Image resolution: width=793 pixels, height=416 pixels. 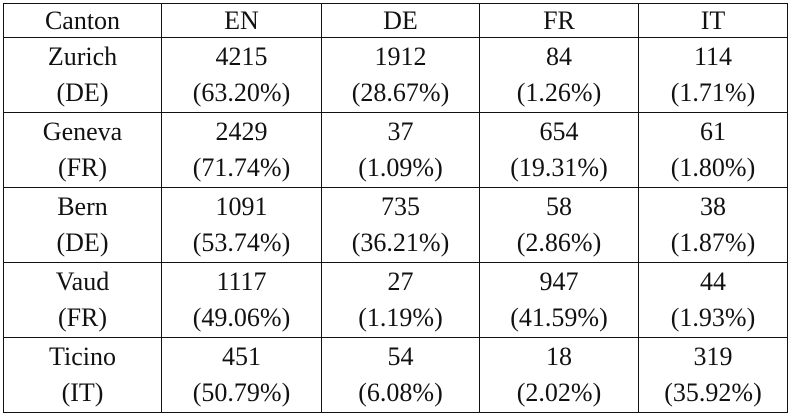 What do you see at coordinates (713, 300) in the screenshot?
I see `count-cell: 44 (1.93%)` at bounding box center [713, 300].